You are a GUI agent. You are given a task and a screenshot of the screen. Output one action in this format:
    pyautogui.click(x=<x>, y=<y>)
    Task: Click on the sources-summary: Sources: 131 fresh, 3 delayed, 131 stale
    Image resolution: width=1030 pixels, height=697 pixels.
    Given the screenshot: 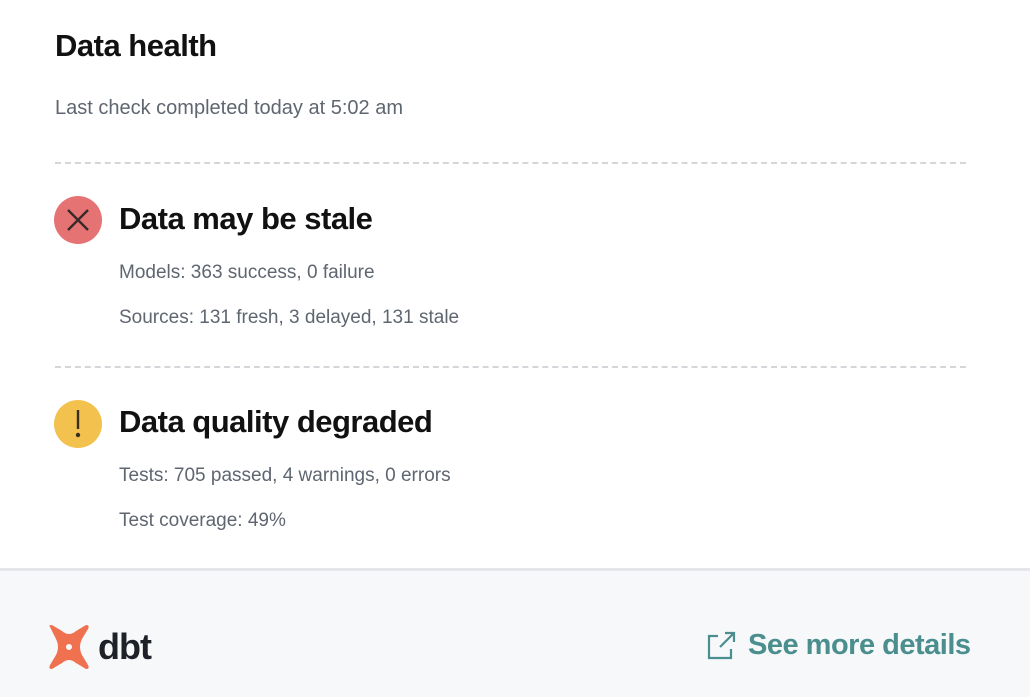 What is the action you would take?
    pyautogui.click(x=289, y=317)
    